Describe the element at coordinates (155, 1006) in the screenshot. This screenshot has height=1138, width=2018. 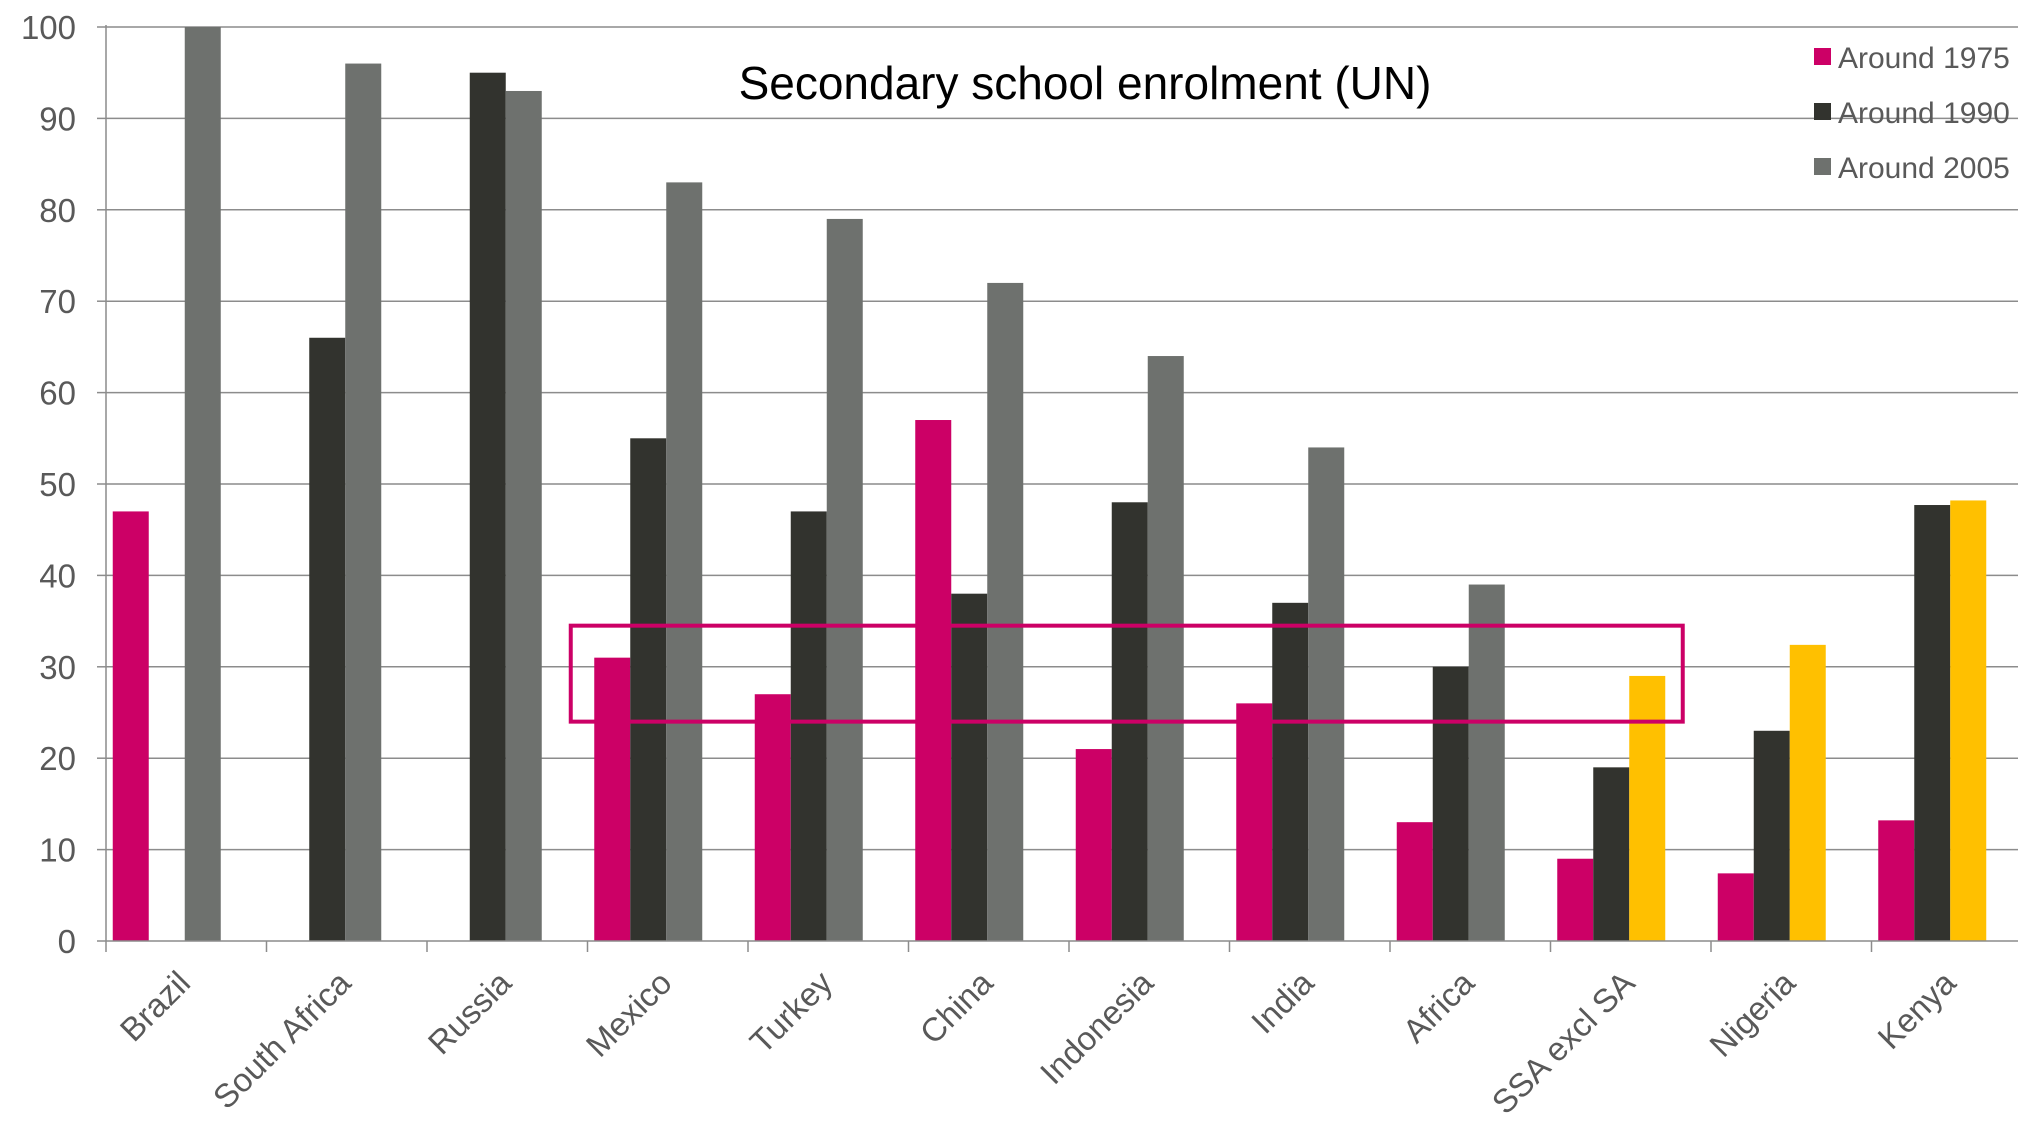
I see `x-tick-label: Brazil` at that location.